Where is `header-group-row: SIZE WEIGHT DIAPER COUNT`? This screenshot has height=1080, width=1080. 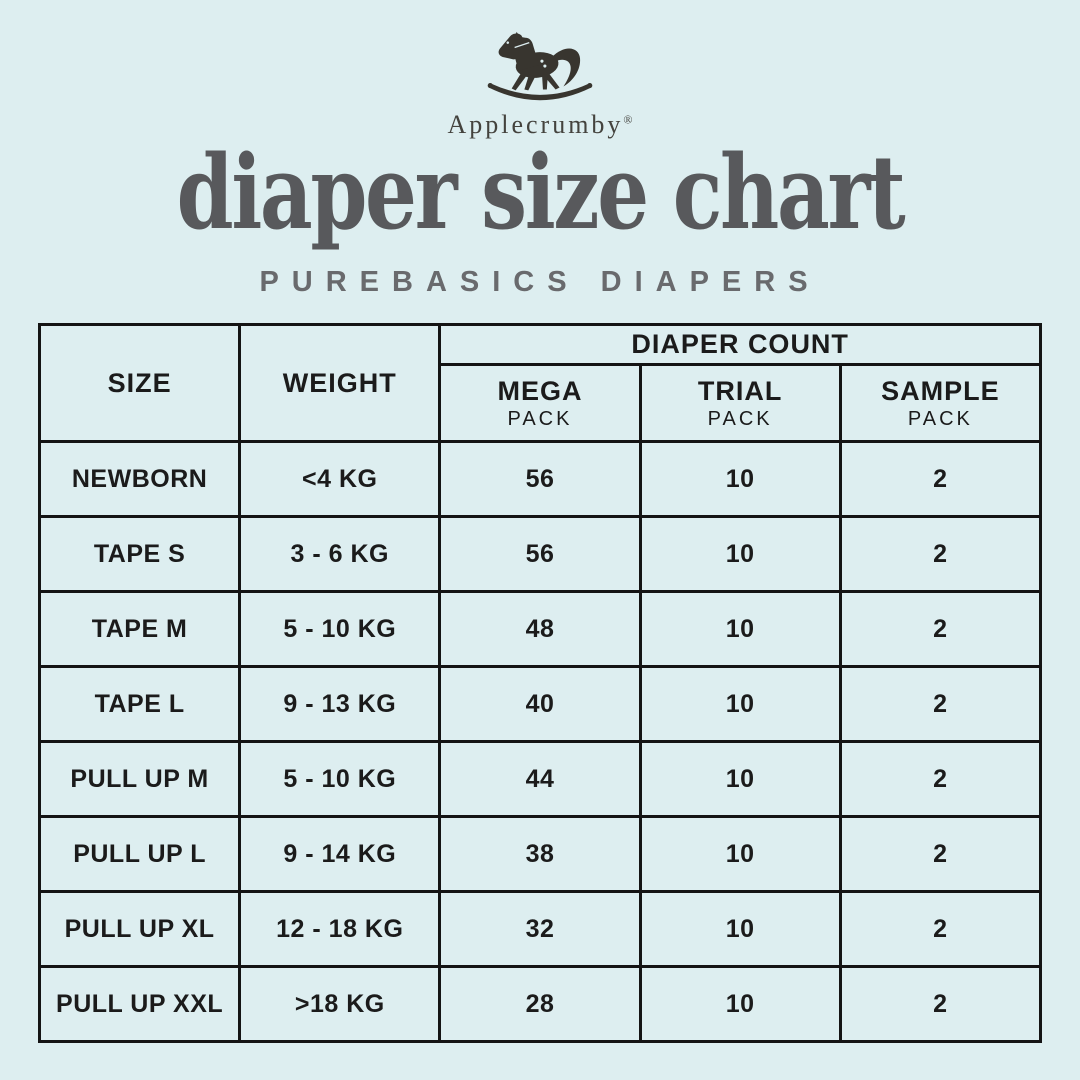
header-group-row: SIZE WEIGHT DIAPER COUNT is located at coordinates (539, 383).